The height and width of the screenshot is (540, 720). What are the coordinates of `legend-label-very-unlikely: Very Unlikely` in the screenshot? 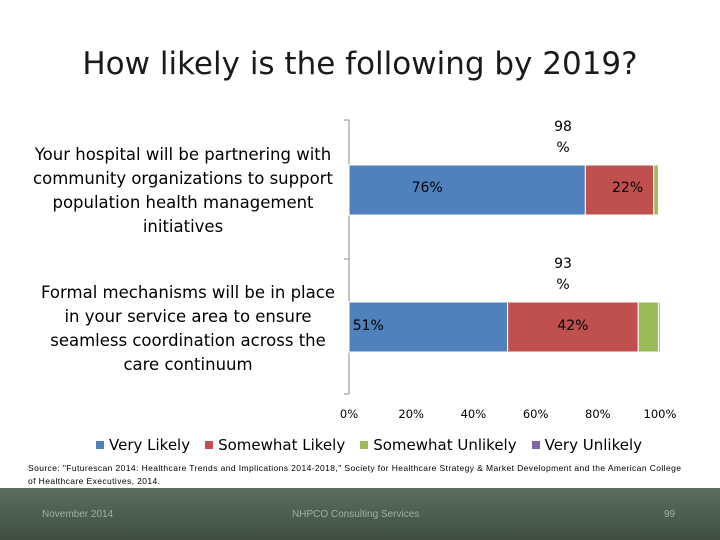 It's located at (593, 445).